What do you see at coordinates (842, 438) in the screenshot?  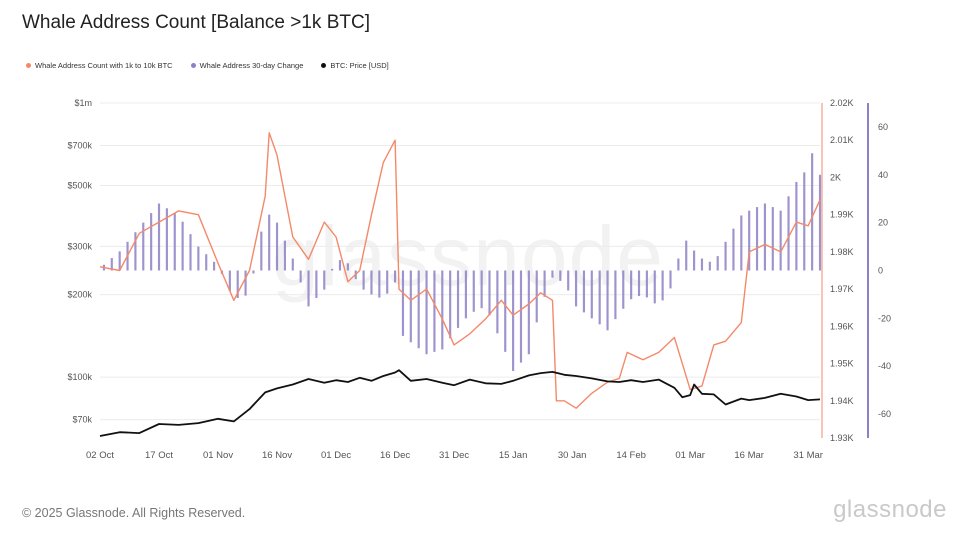 I see `count-tick-label: 1.93K` at bounding box center [842, 438].